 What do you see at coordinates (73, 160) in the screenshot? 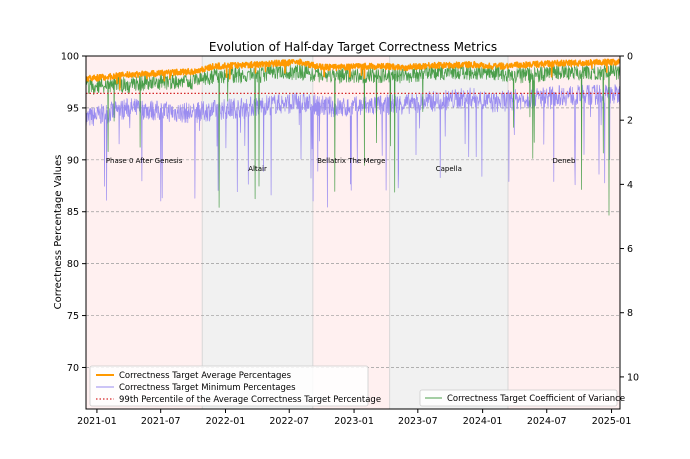
I see `y-tick-label-4: 90` at bounding box center [73, 160].